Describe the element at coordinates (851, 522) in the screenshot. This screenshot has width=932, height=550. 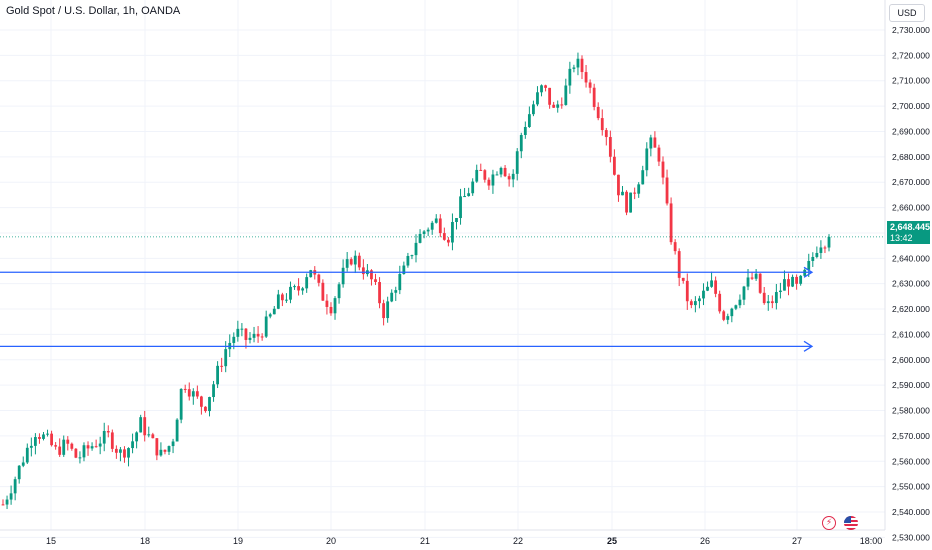
I see `us-flag-icon` at that location.